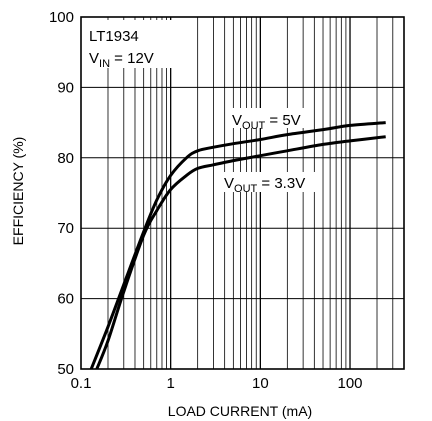  Describe the element at coordinates (121, 60) in the screenshot. I see `condition-vin: VIN = 12V` at that location.